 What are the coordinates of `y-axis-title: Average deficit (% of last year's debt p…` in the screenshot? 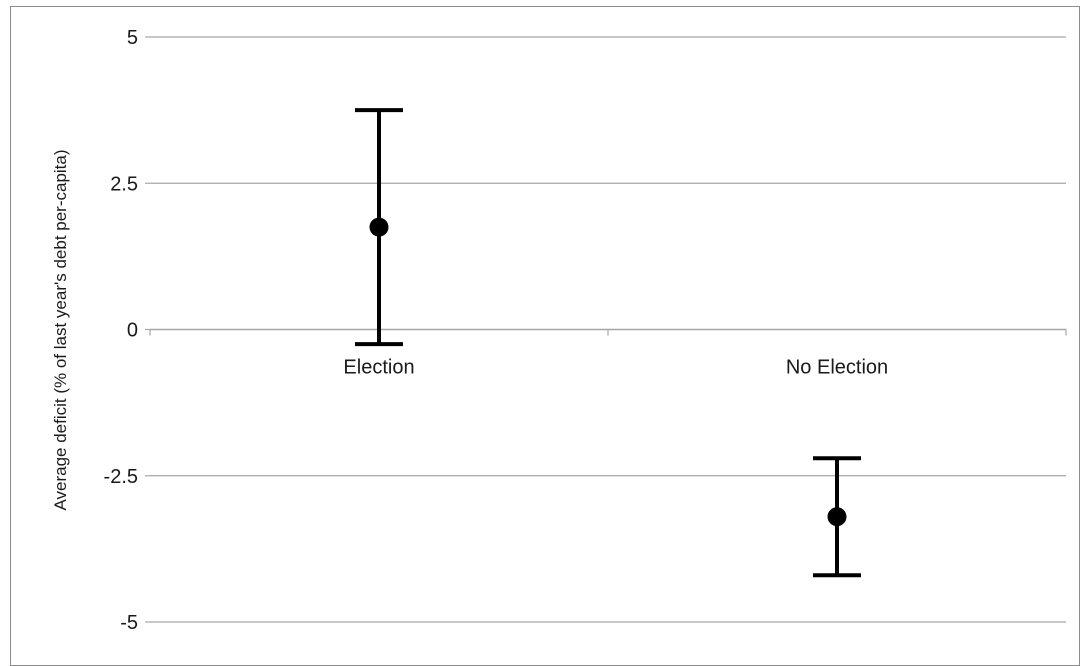 It's located at (60, 329).